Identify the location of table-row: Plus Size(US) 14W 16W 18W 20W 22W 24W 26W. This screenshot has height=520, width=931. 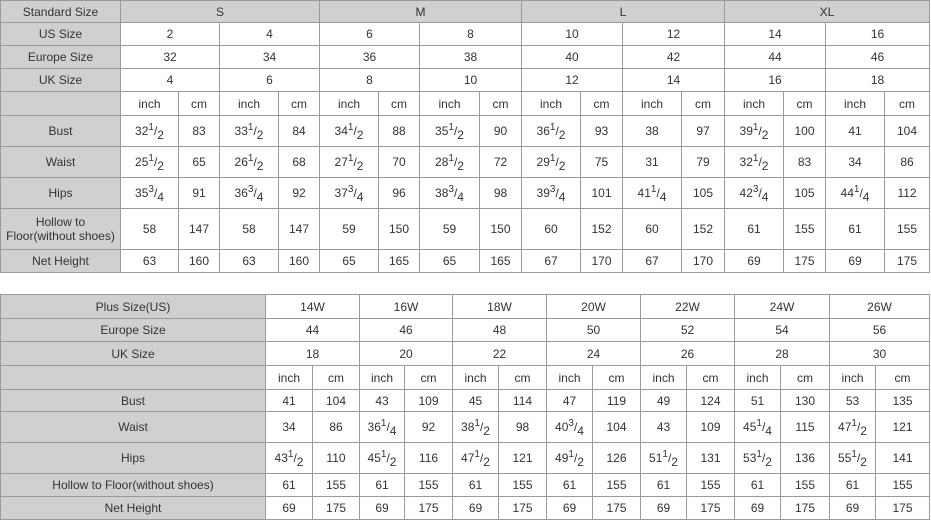
(465, 306).